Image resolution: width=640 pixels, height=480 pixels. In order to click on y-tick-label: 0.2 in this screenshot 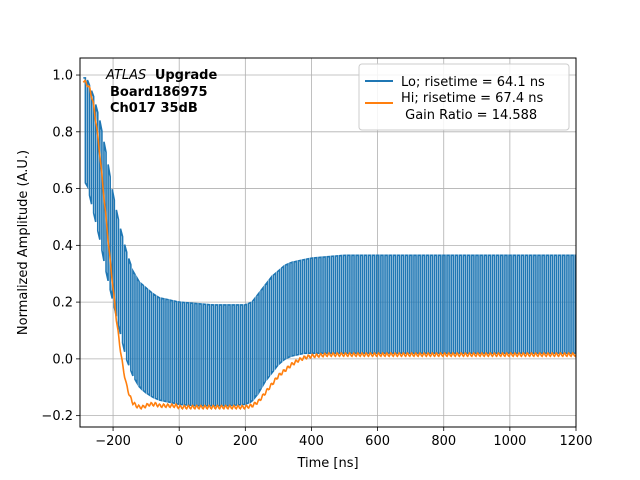, I will do `click(62, 303)`.